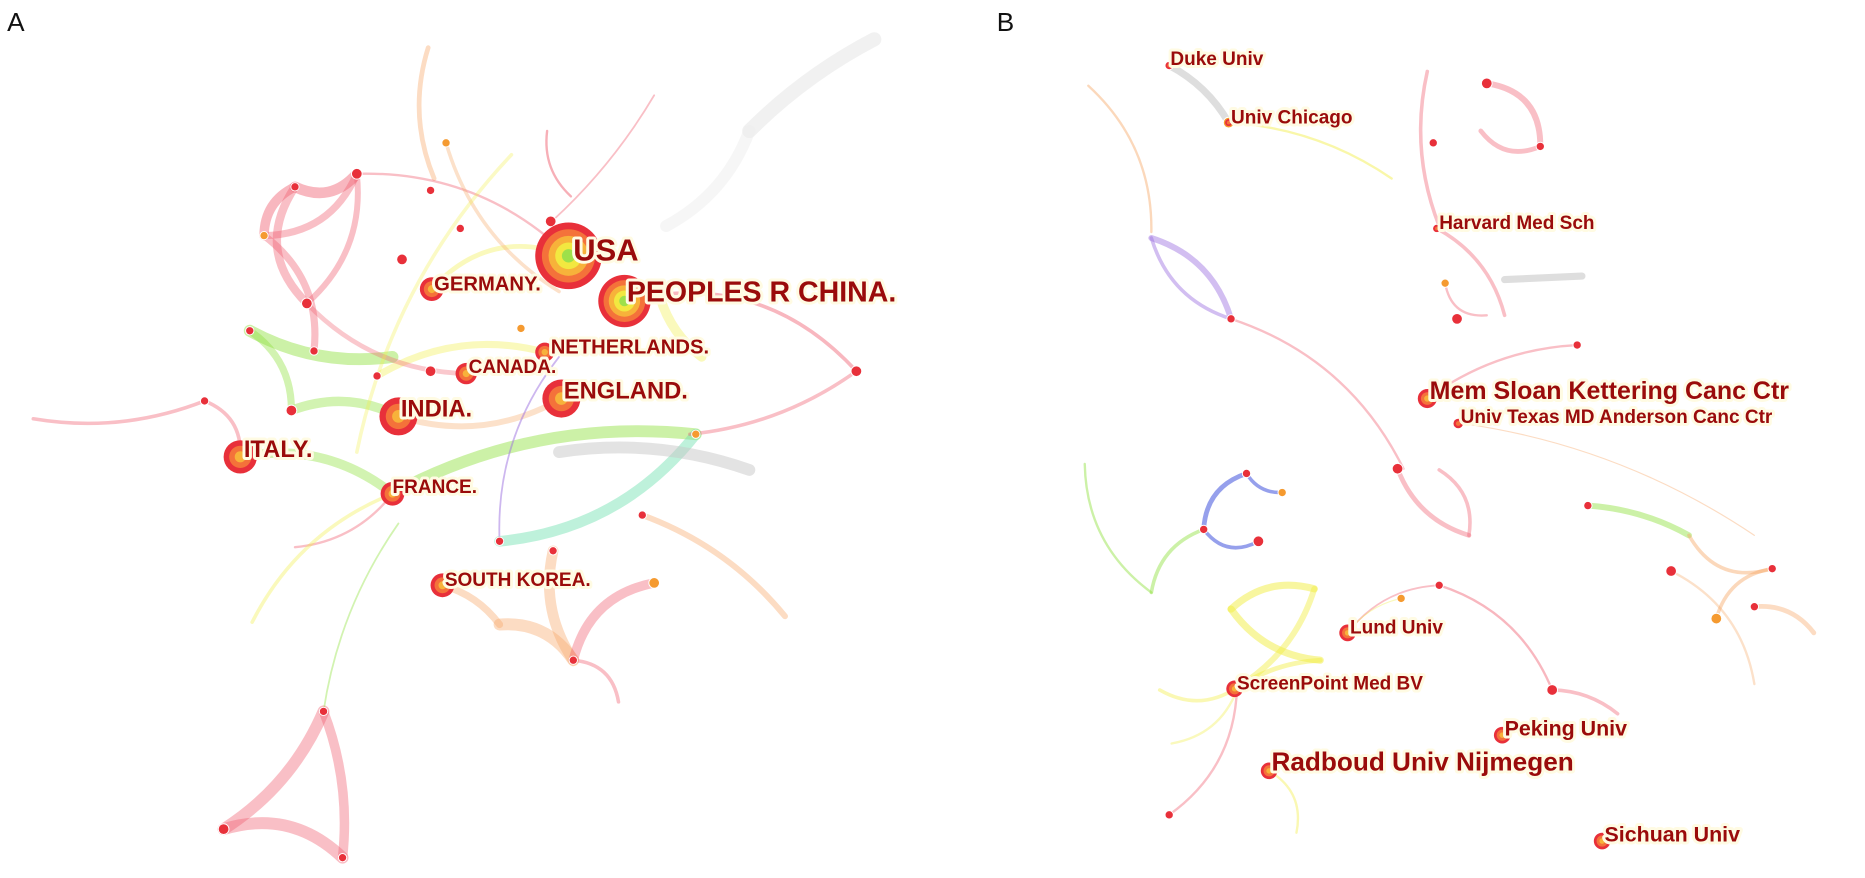 The width and height of the screenshot is (1865, 878). What do you see at coordinates (1610, 391) in the screenshot?
I see `node-label: Mem Sloan Kettering Canc Ctr` at bounding box center [1610, 391].